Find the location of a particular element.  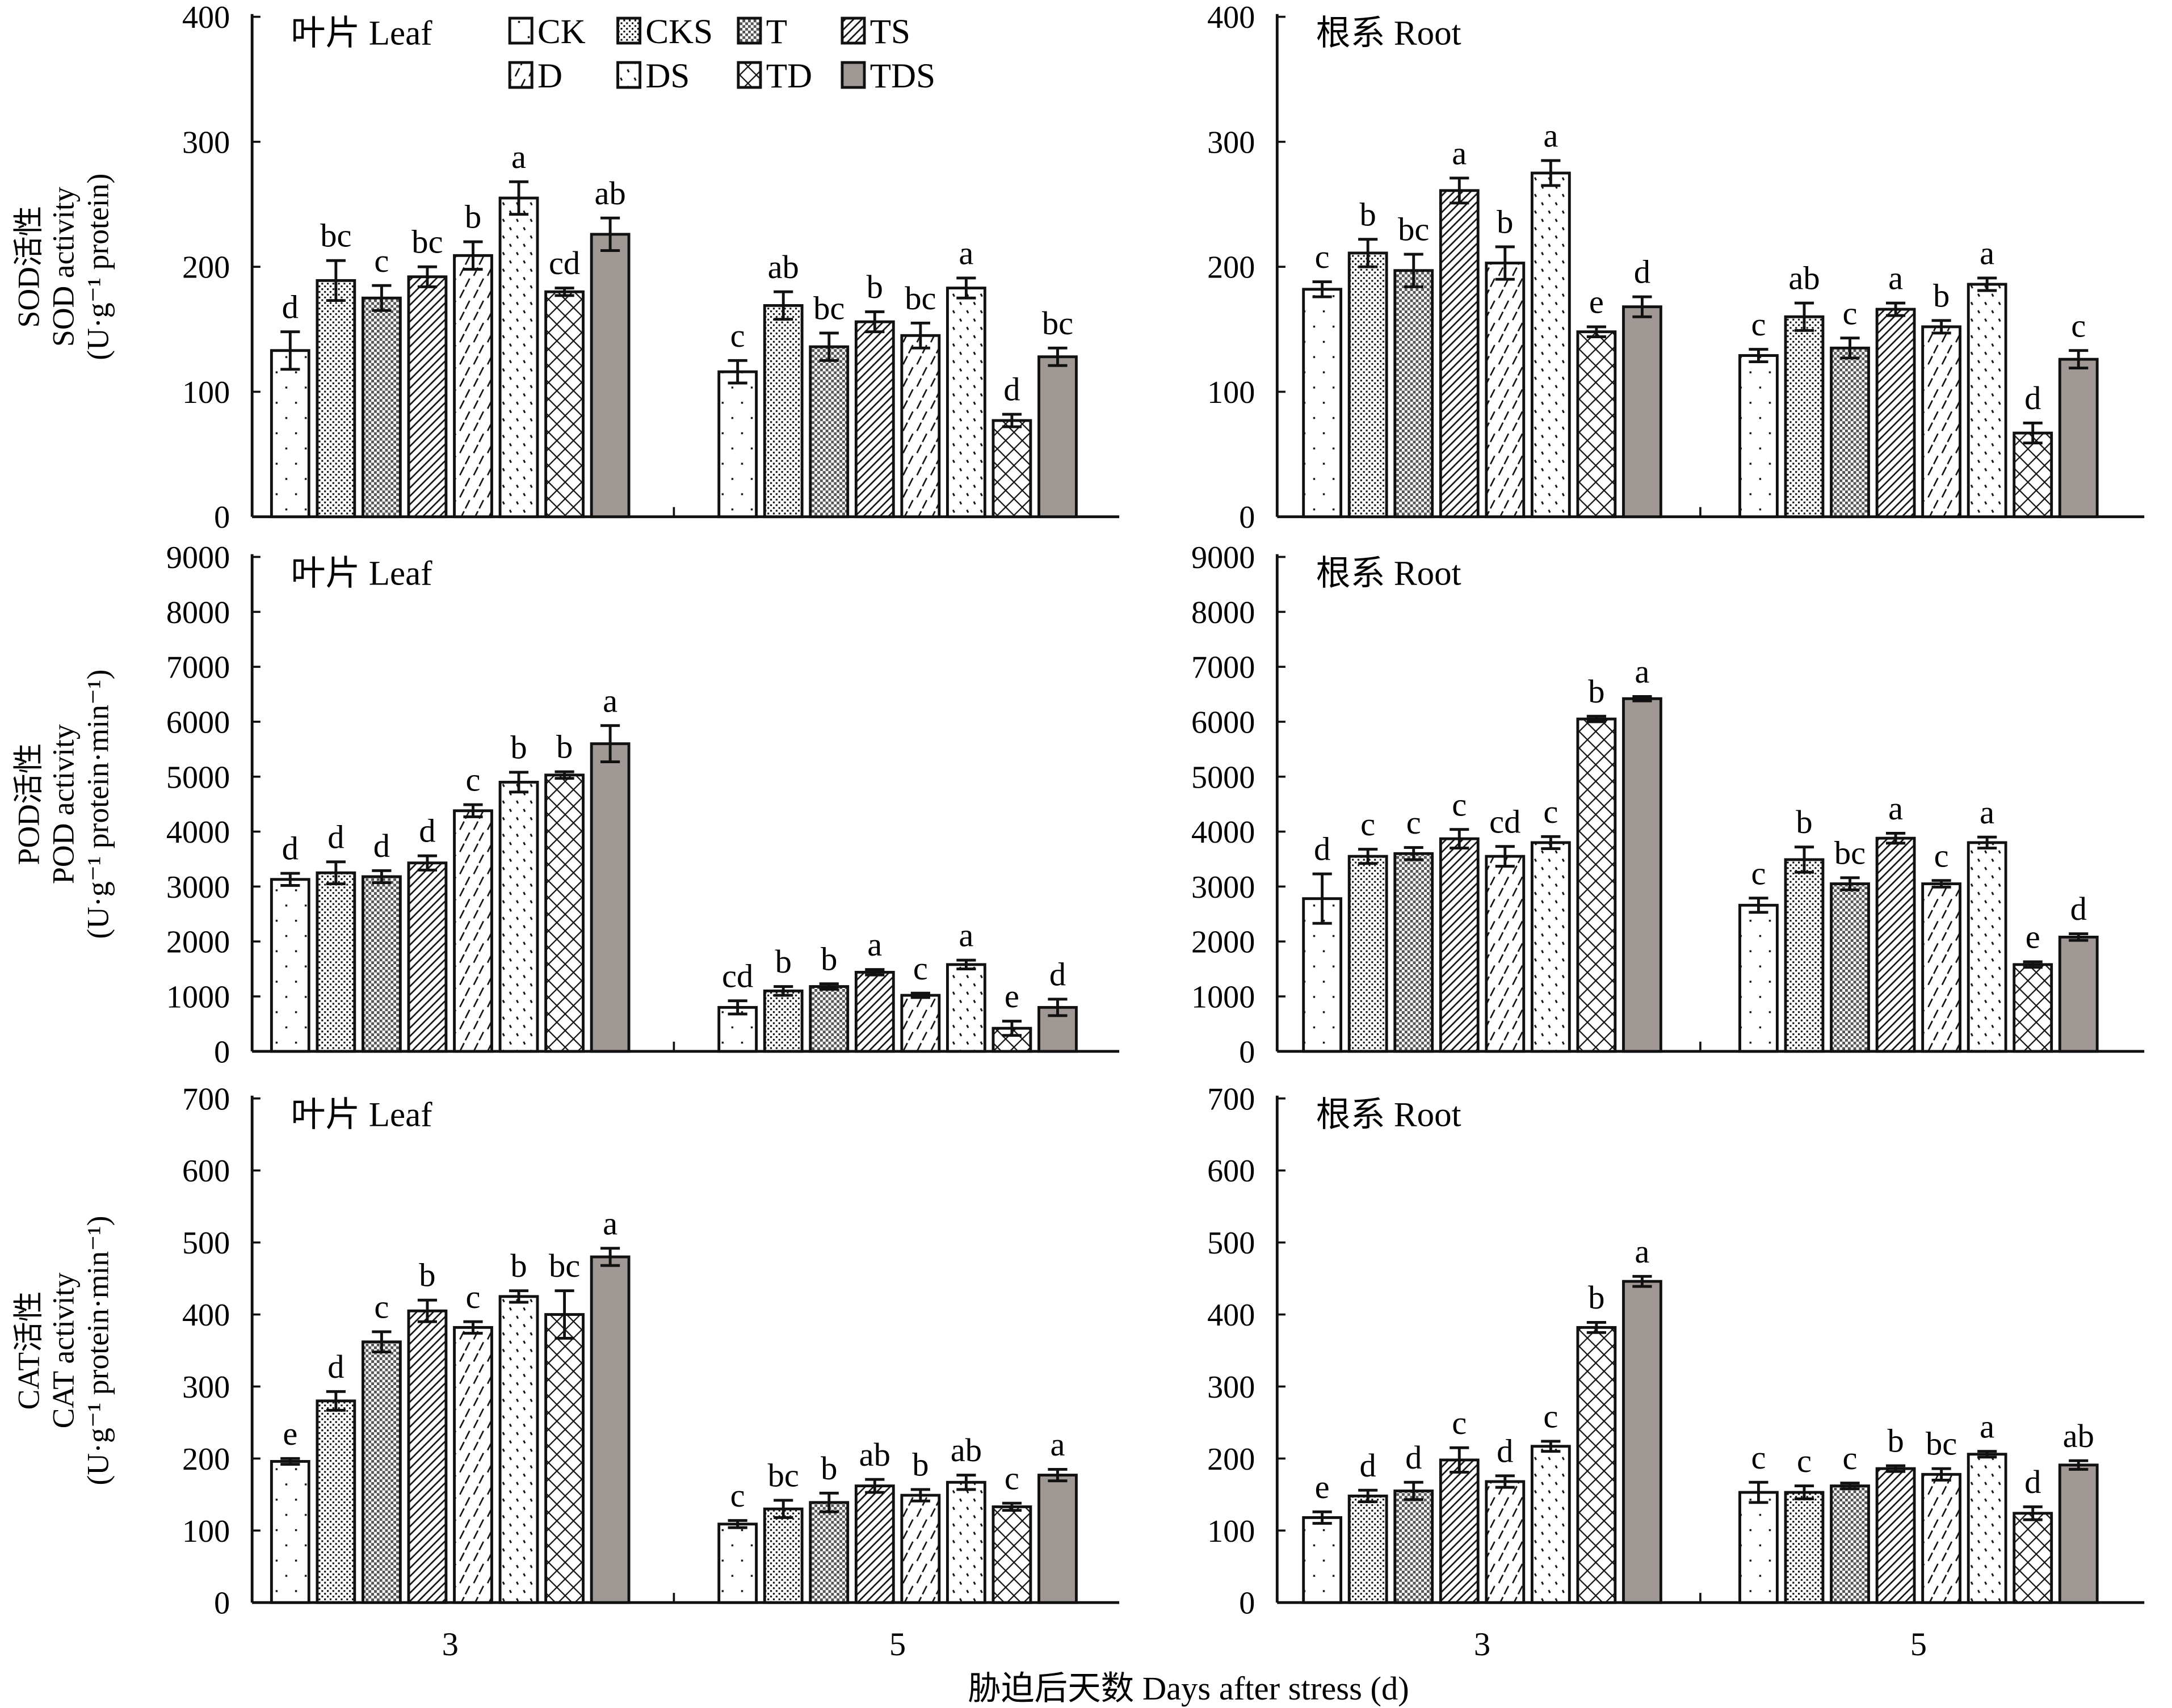

y-tick-label: 5000 is located at coordinates (198, 777).